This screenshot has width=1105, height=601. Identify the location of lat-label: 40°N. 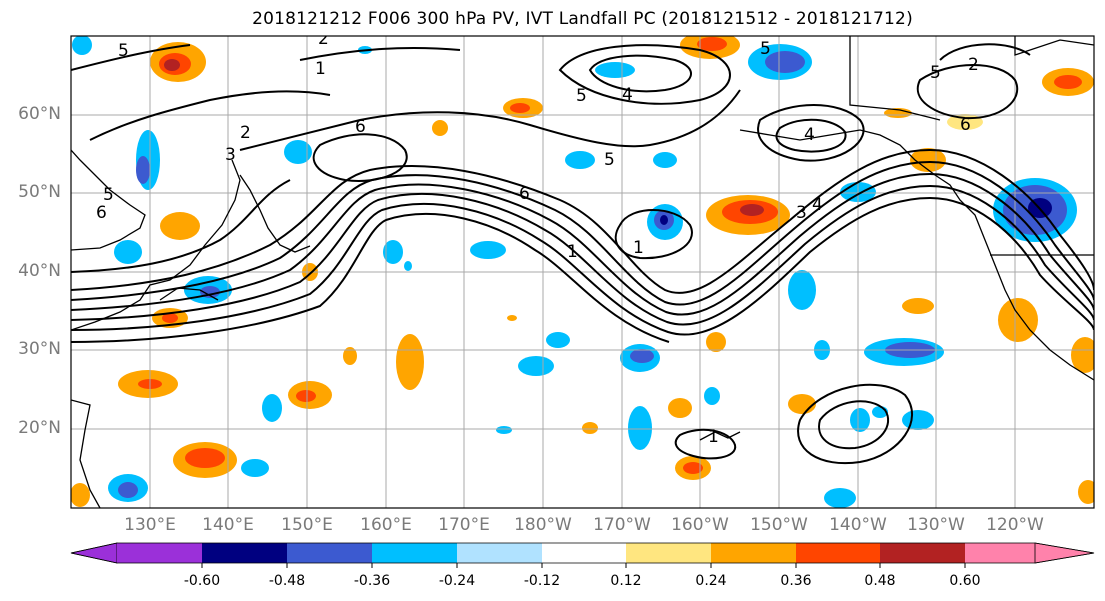
(39, 271).